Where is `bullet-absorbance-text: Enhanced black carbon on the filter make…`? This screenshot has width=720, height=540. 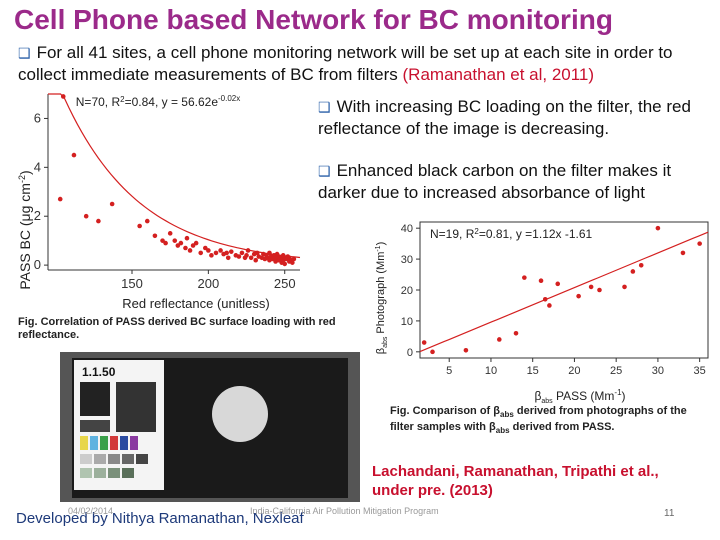 bullet-absorbance-text: Enhanced black carbon on the filter make… is located at coordinates (495, 181).